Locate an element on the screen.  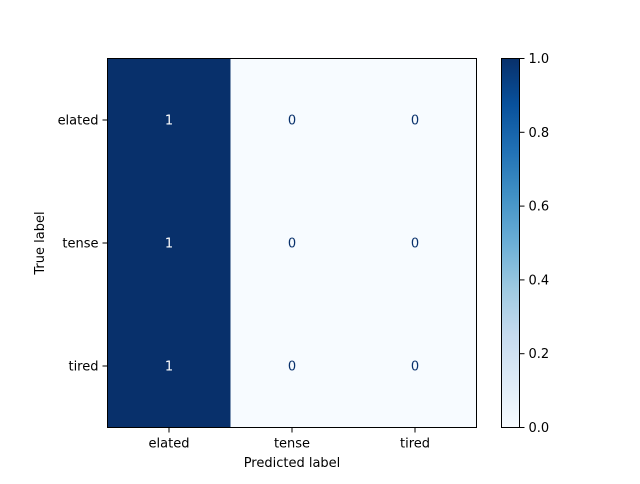
y-tick-label: tired is located at coordinates (83, 367).